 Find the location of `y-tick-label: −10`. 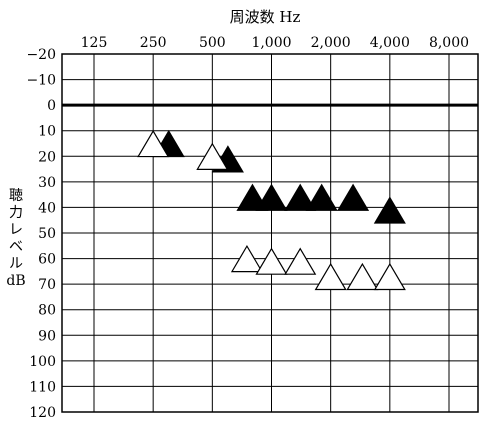

y-tick-label: −10 is located at coordinates (41, 81).